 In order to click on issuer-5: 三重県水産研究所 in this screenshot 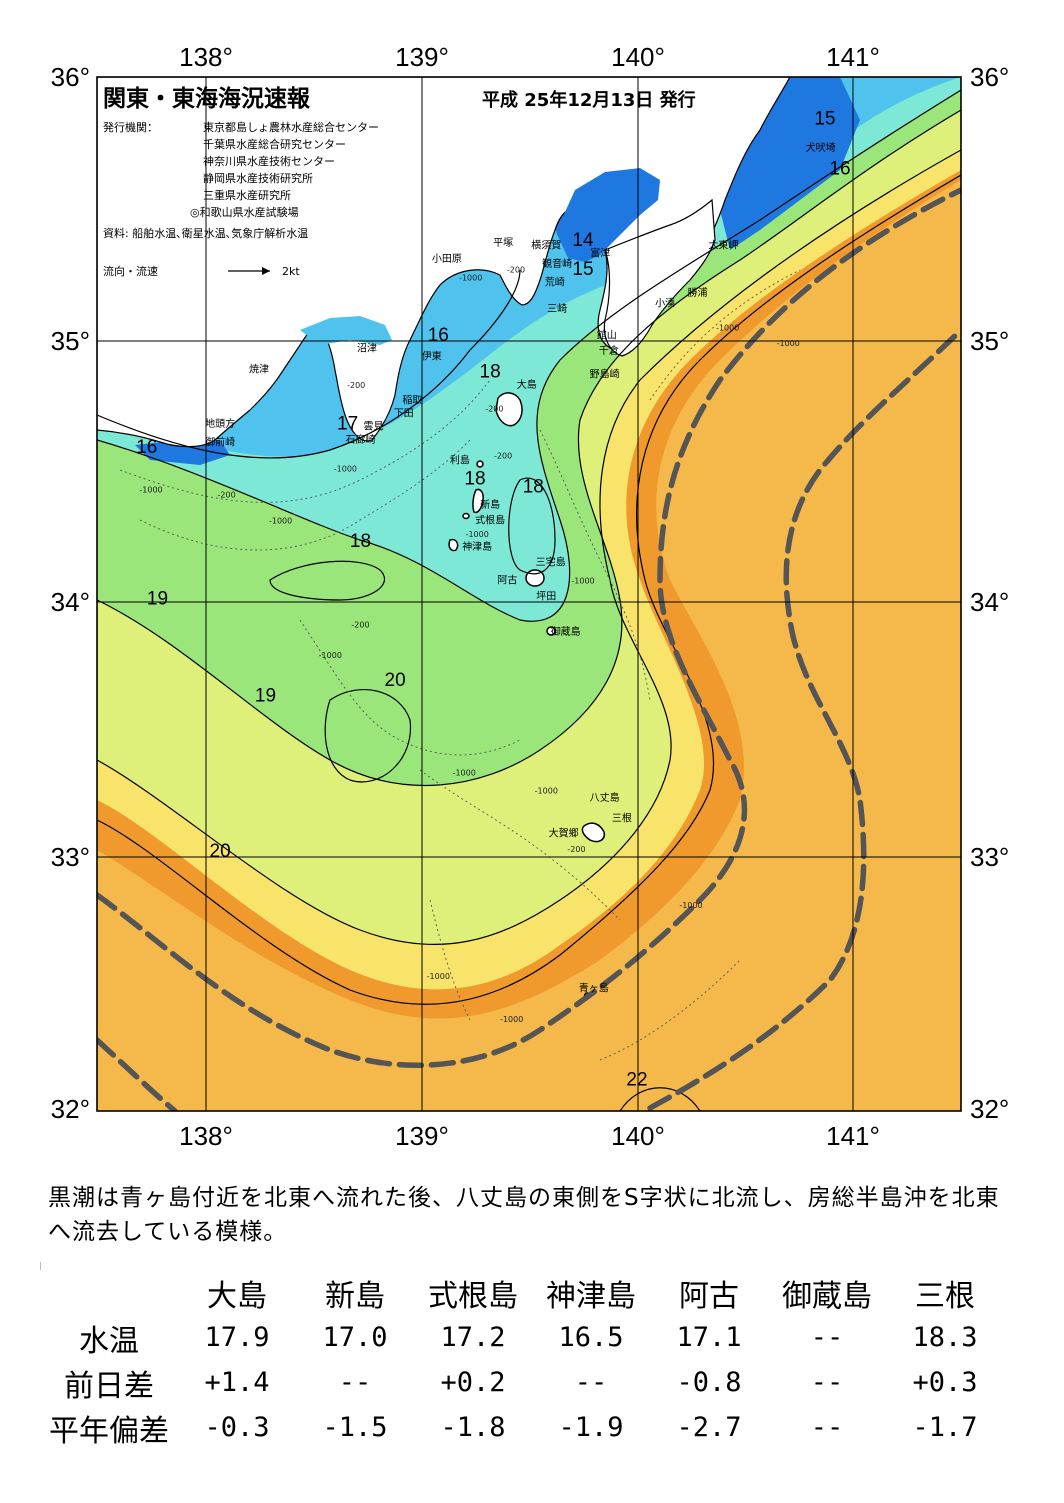, I will do `click(247, 195)`.